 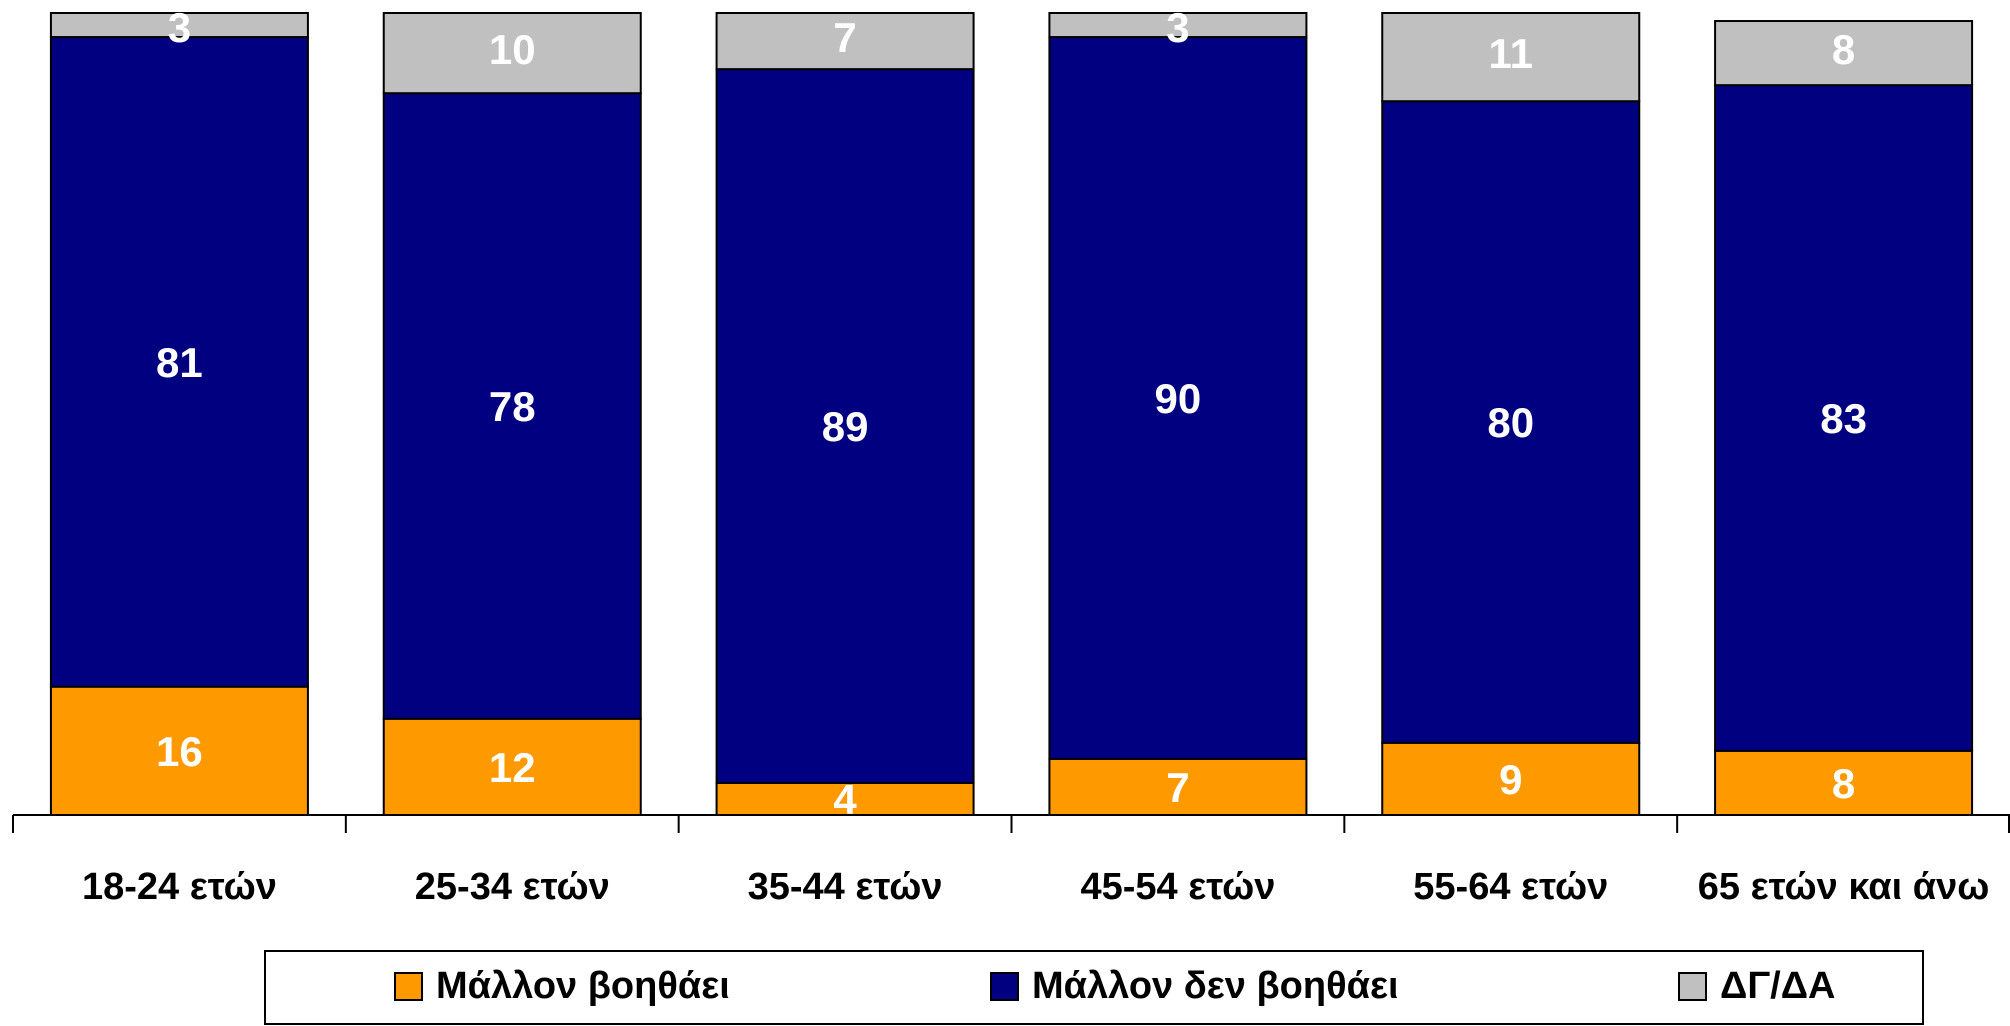 I want to click on data-label: 10, so click(x=512, y=49).